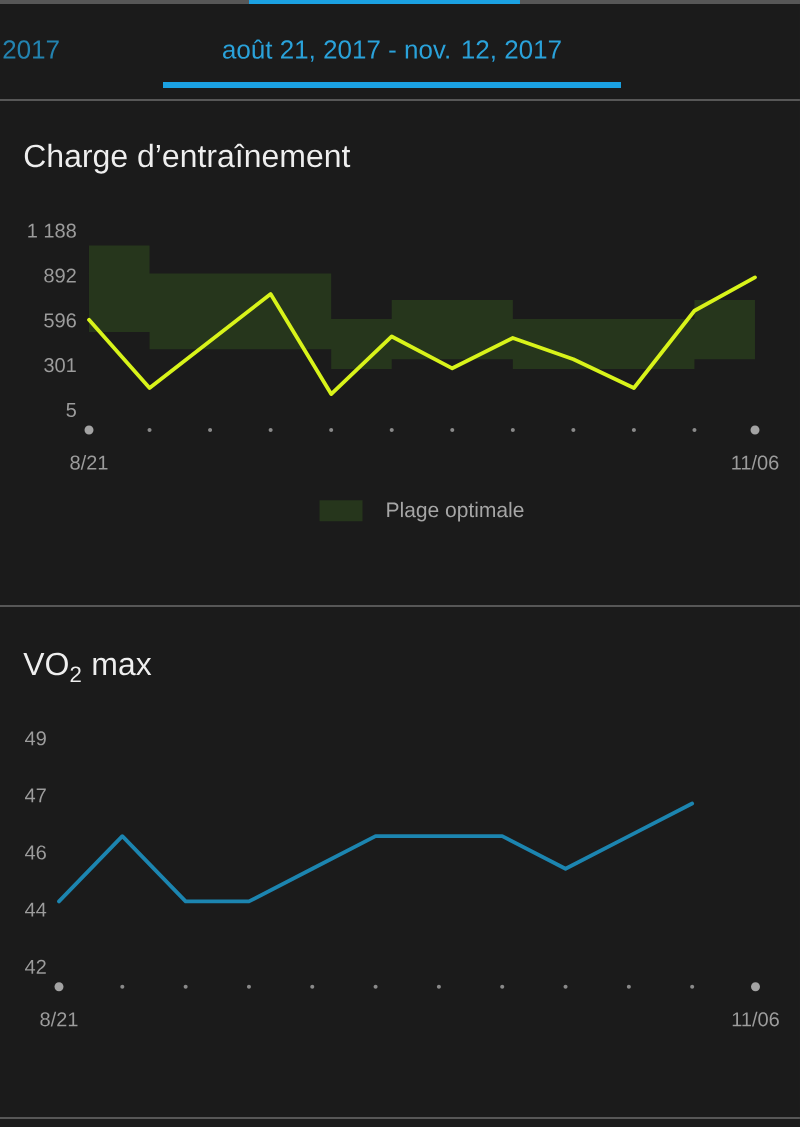 The image size is (800, 1127). I want to click on chart-subtitle: août 21, 2017 - nov. 12, 2017, so click(392, 50).